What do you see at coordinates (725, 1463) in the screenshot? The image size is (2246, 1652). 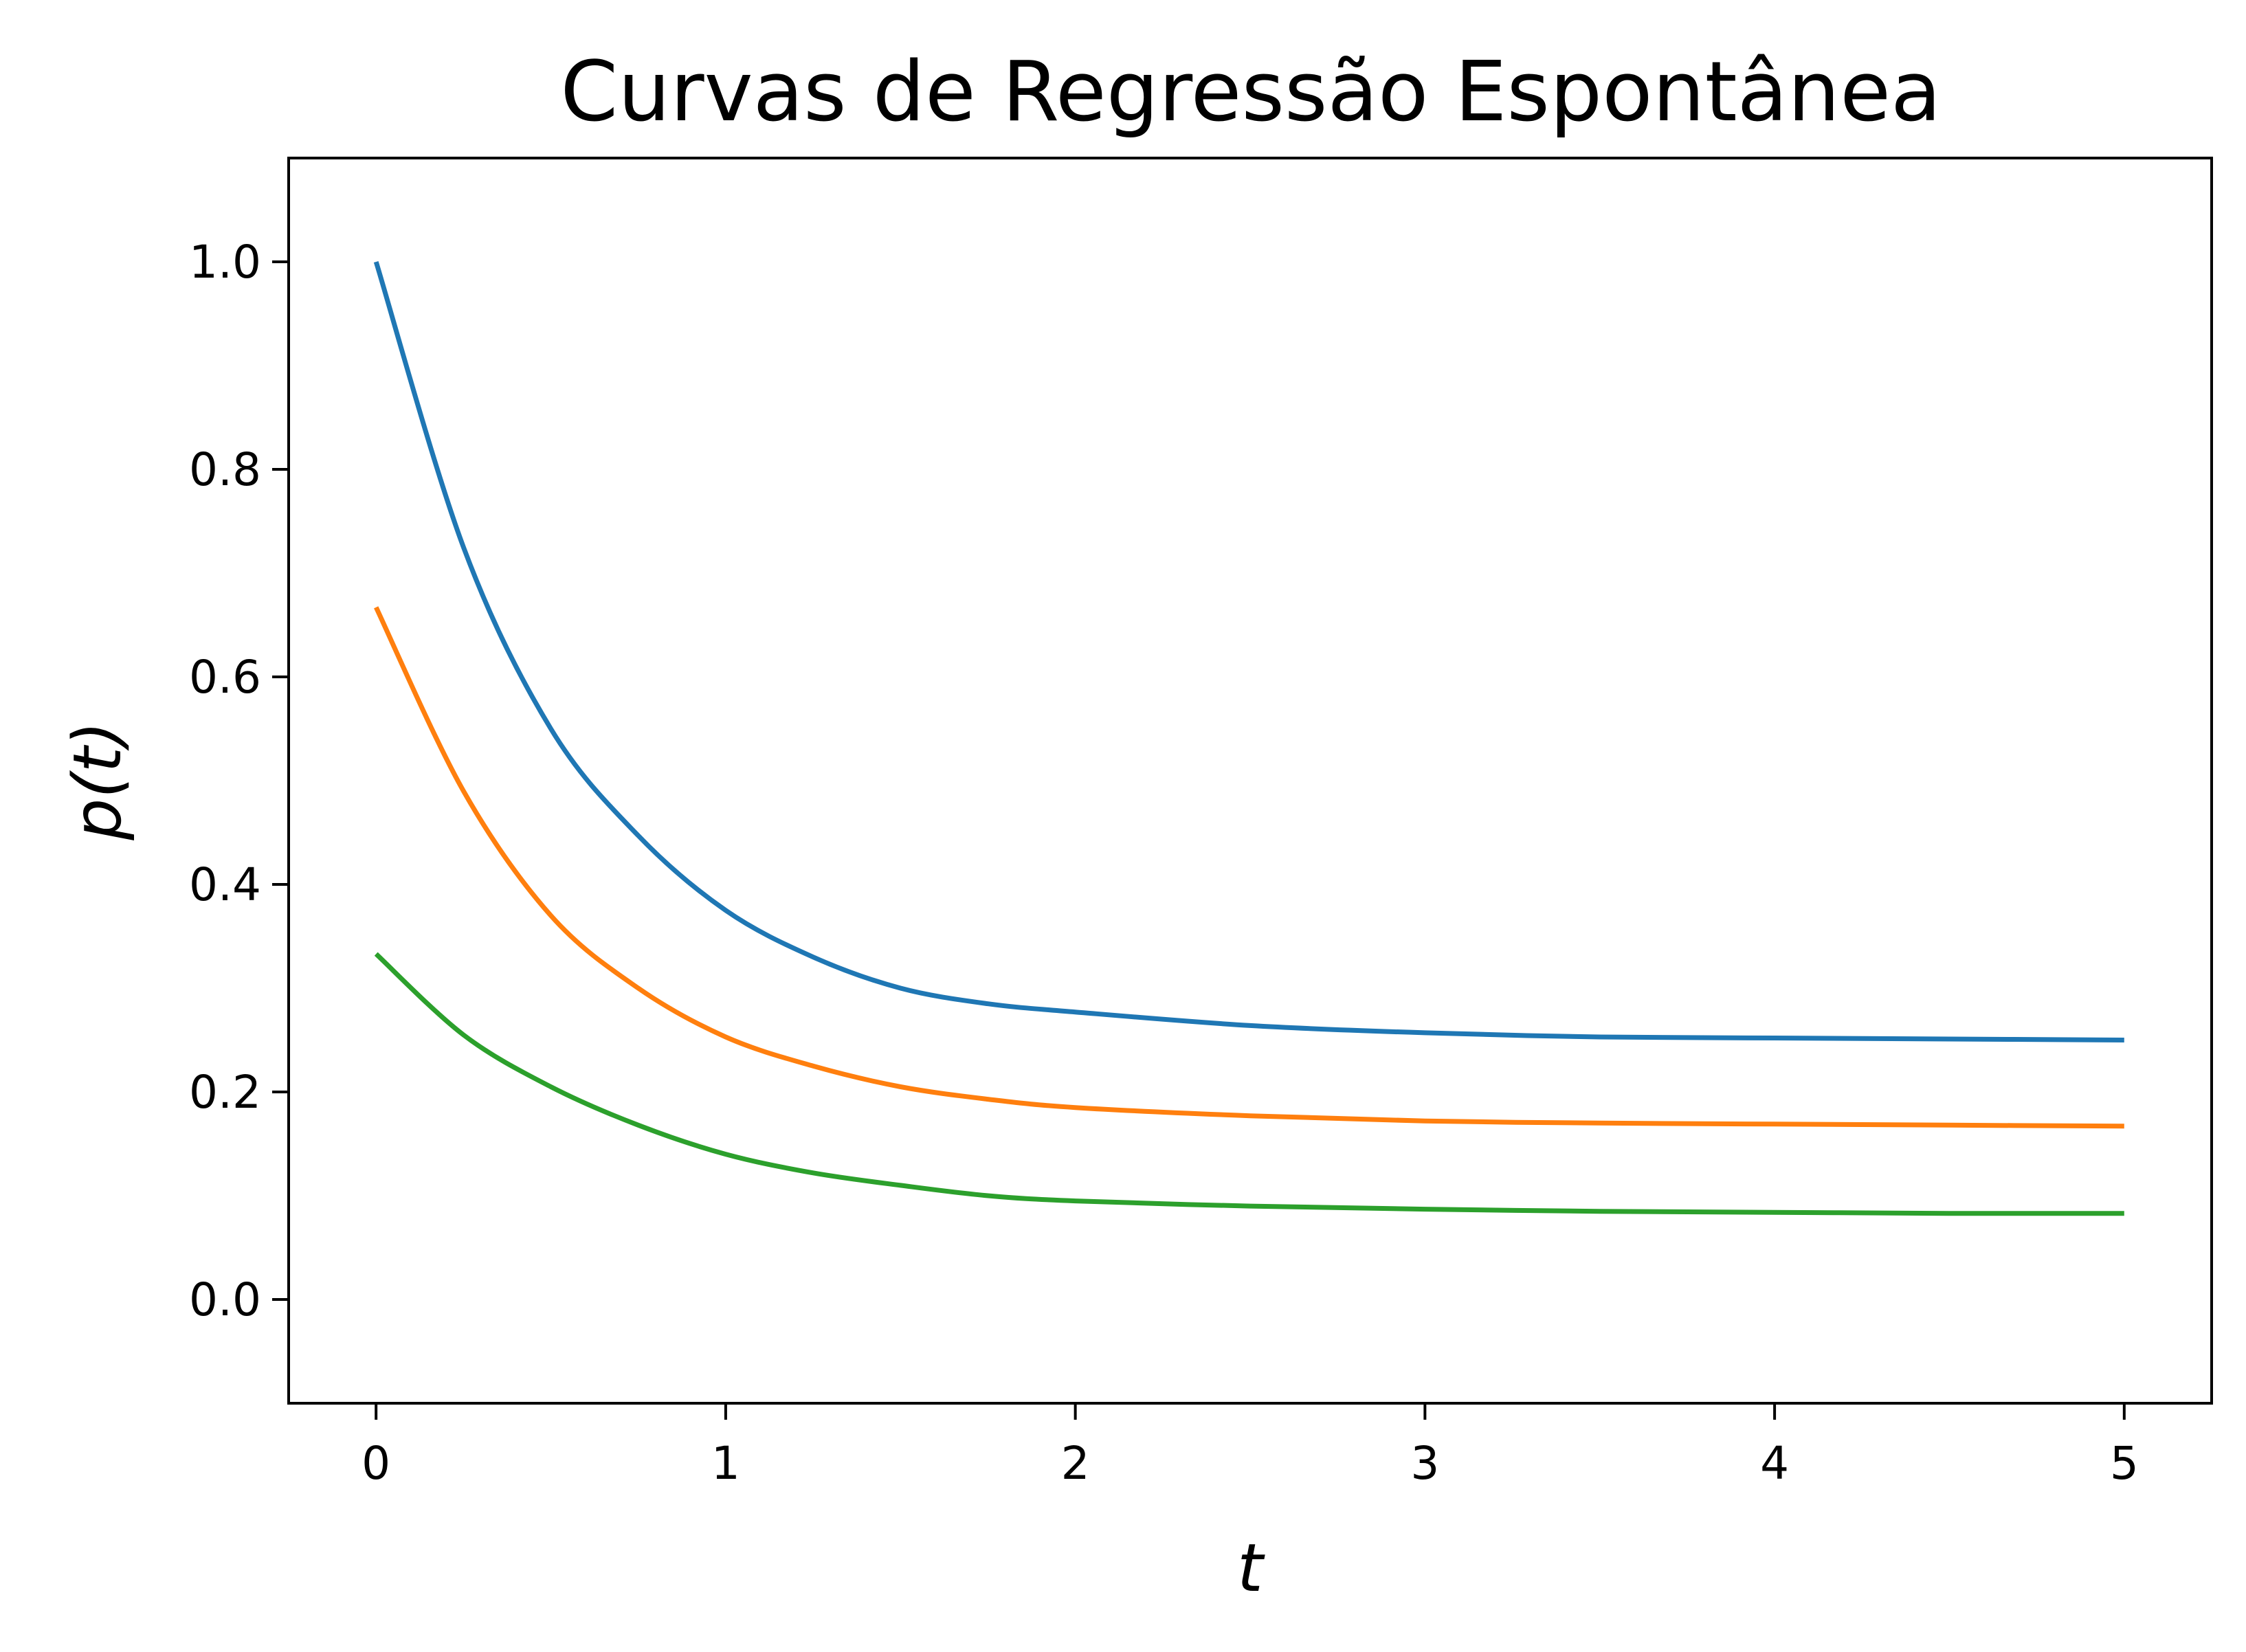 I see `x-tick-label: 1` at bounding box center [725, 1463].